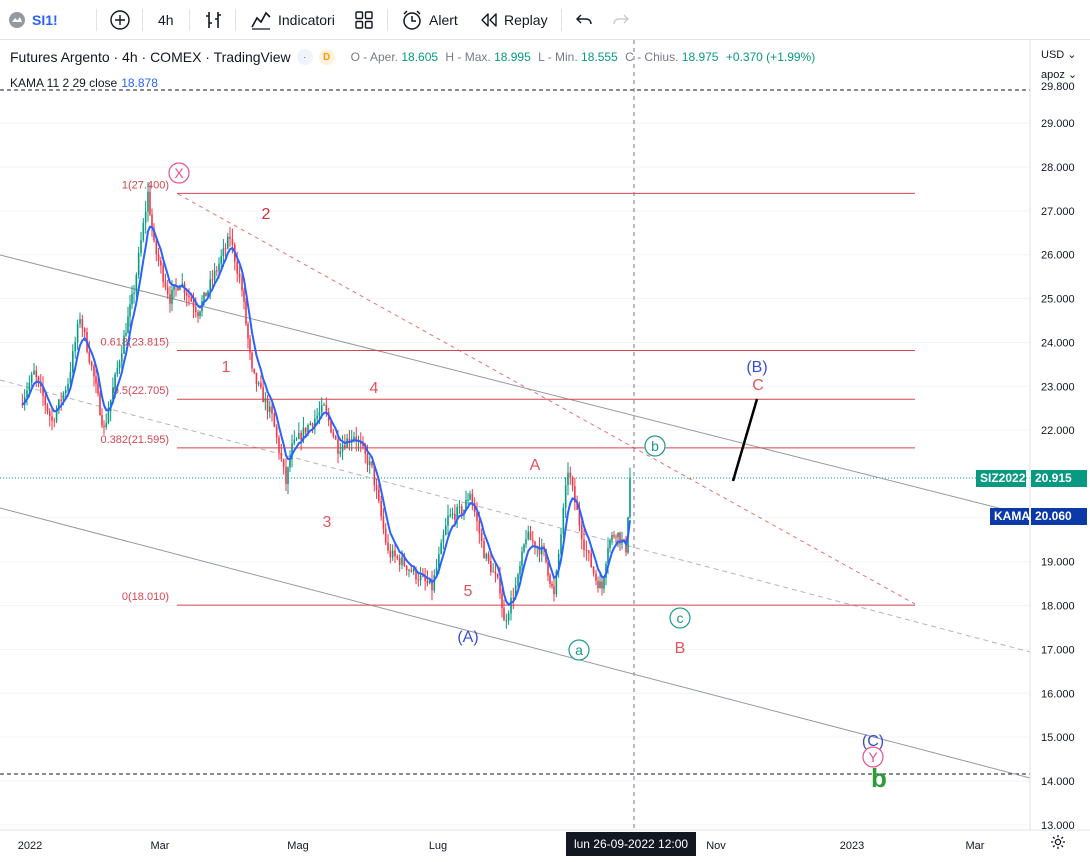 The height and width of the screenshot is (862, 1090). Describe the element at coordinates (326, 57) in the screenshot. I see `delay-badge: D` at that location.